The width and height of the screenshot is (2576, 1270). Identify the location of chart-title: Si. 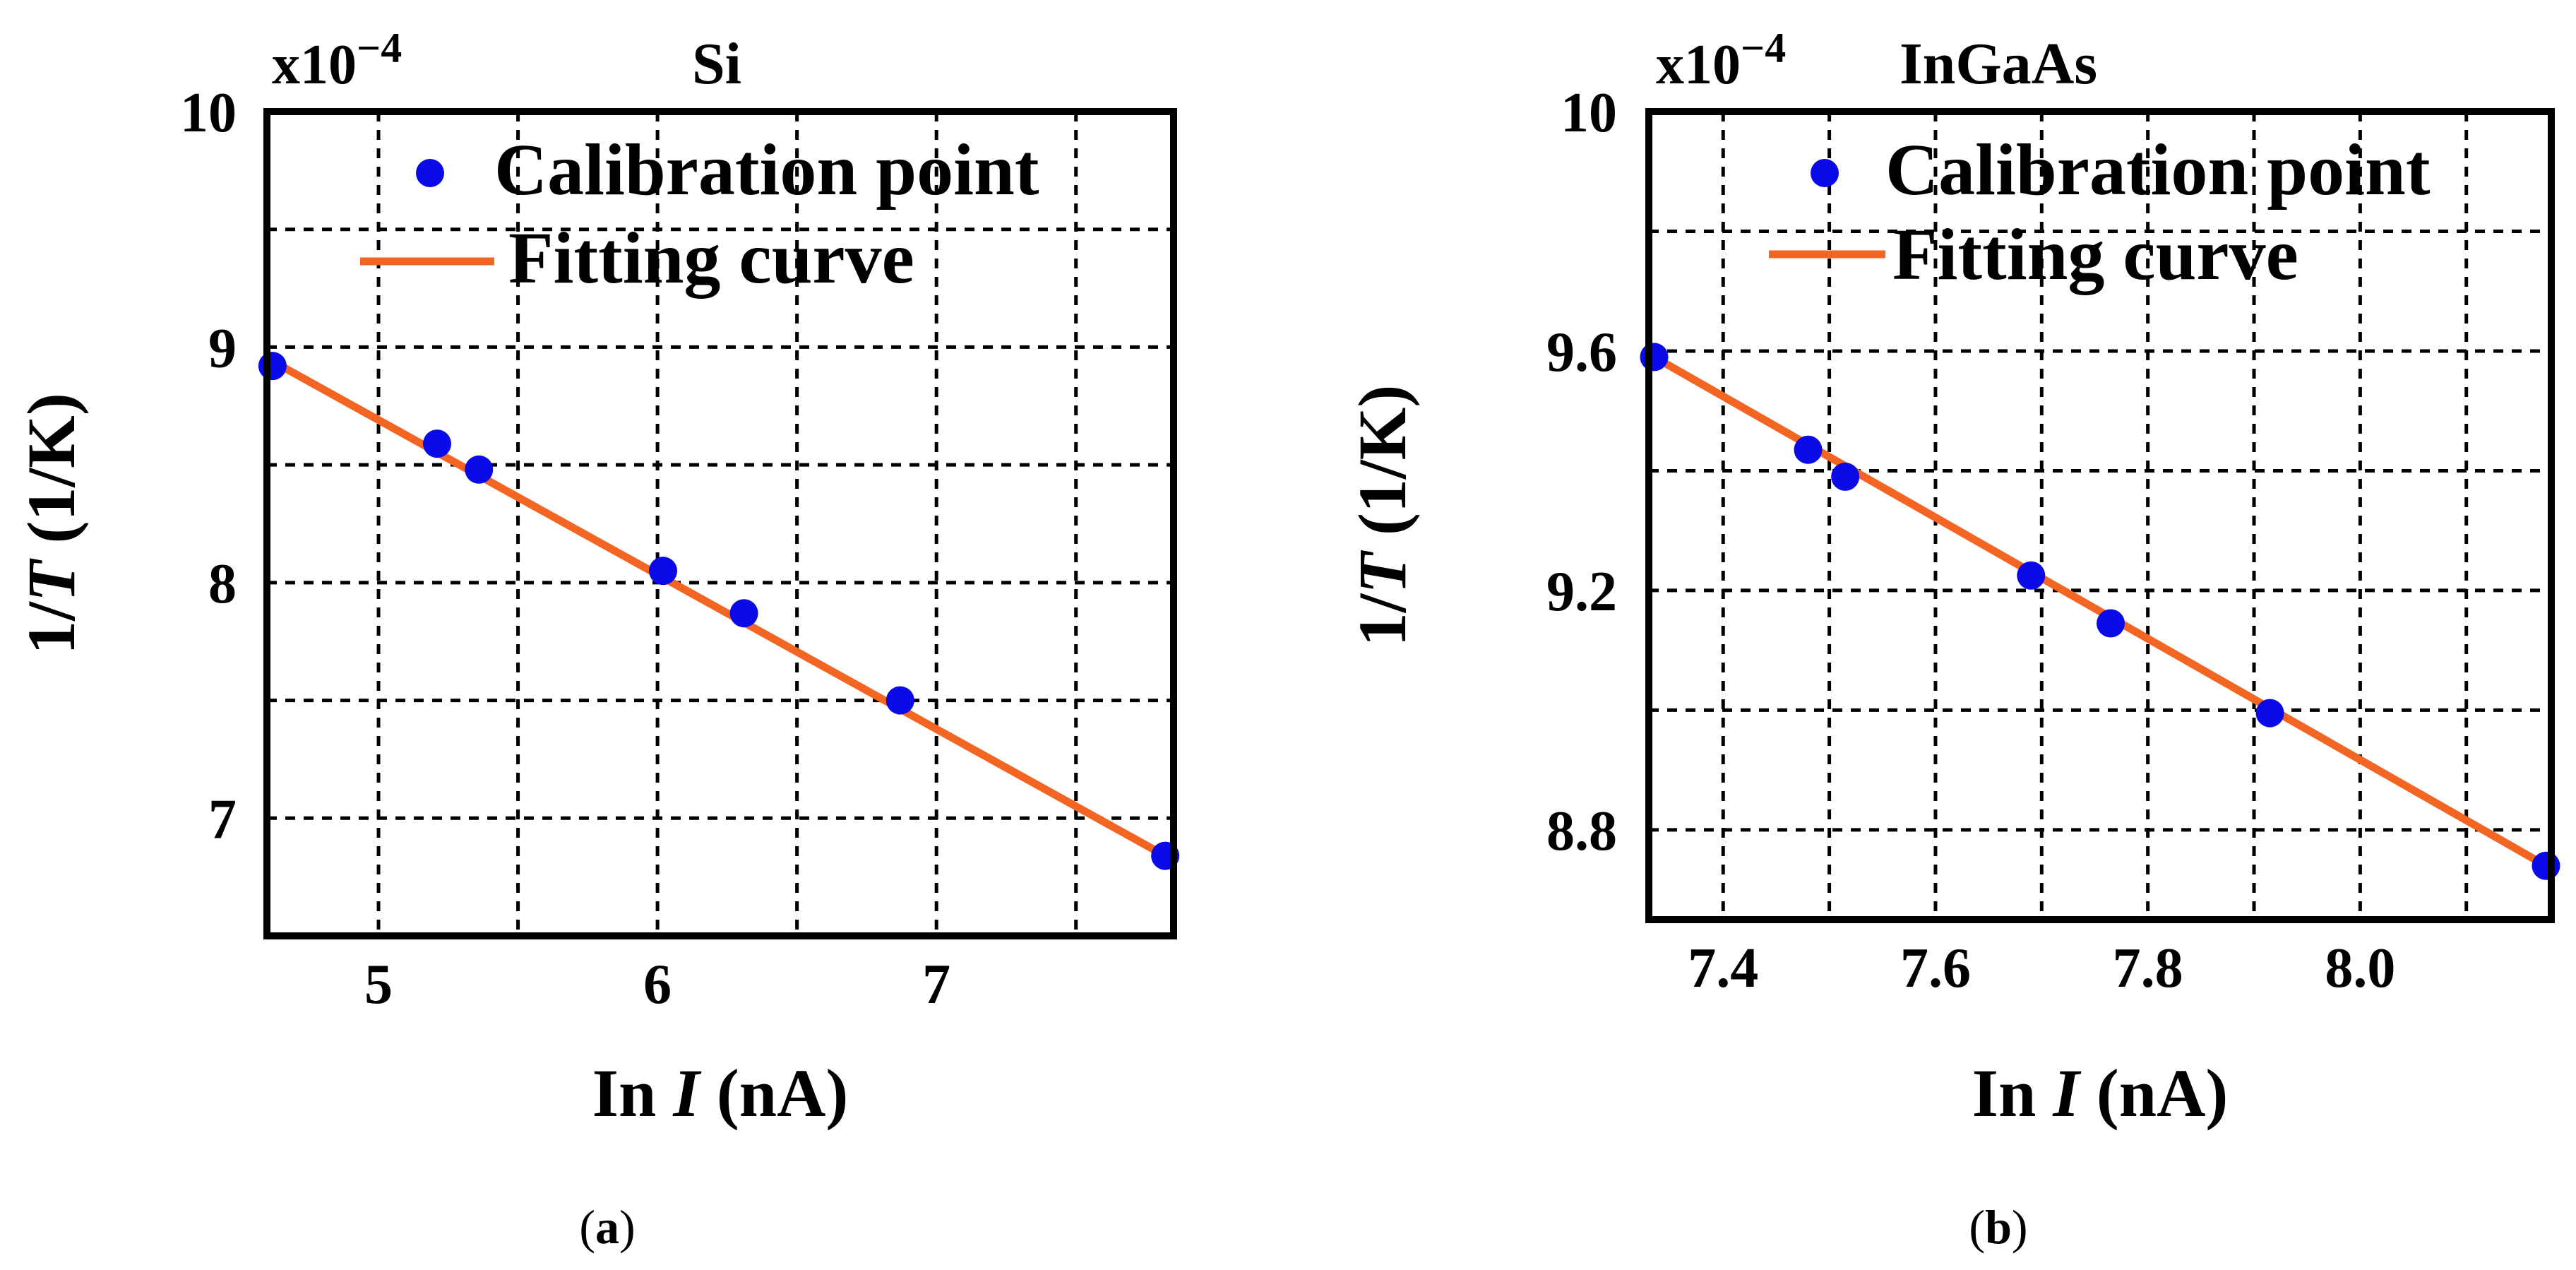
(716, 64).